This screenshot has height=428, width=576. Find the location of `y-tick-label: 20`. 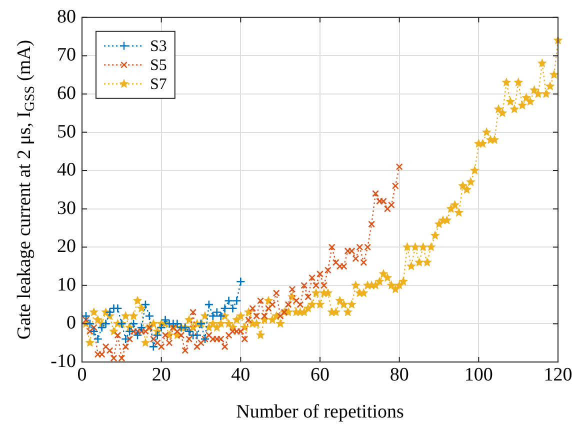

y-tick-label: 20 is located at coordinates (66, 247).